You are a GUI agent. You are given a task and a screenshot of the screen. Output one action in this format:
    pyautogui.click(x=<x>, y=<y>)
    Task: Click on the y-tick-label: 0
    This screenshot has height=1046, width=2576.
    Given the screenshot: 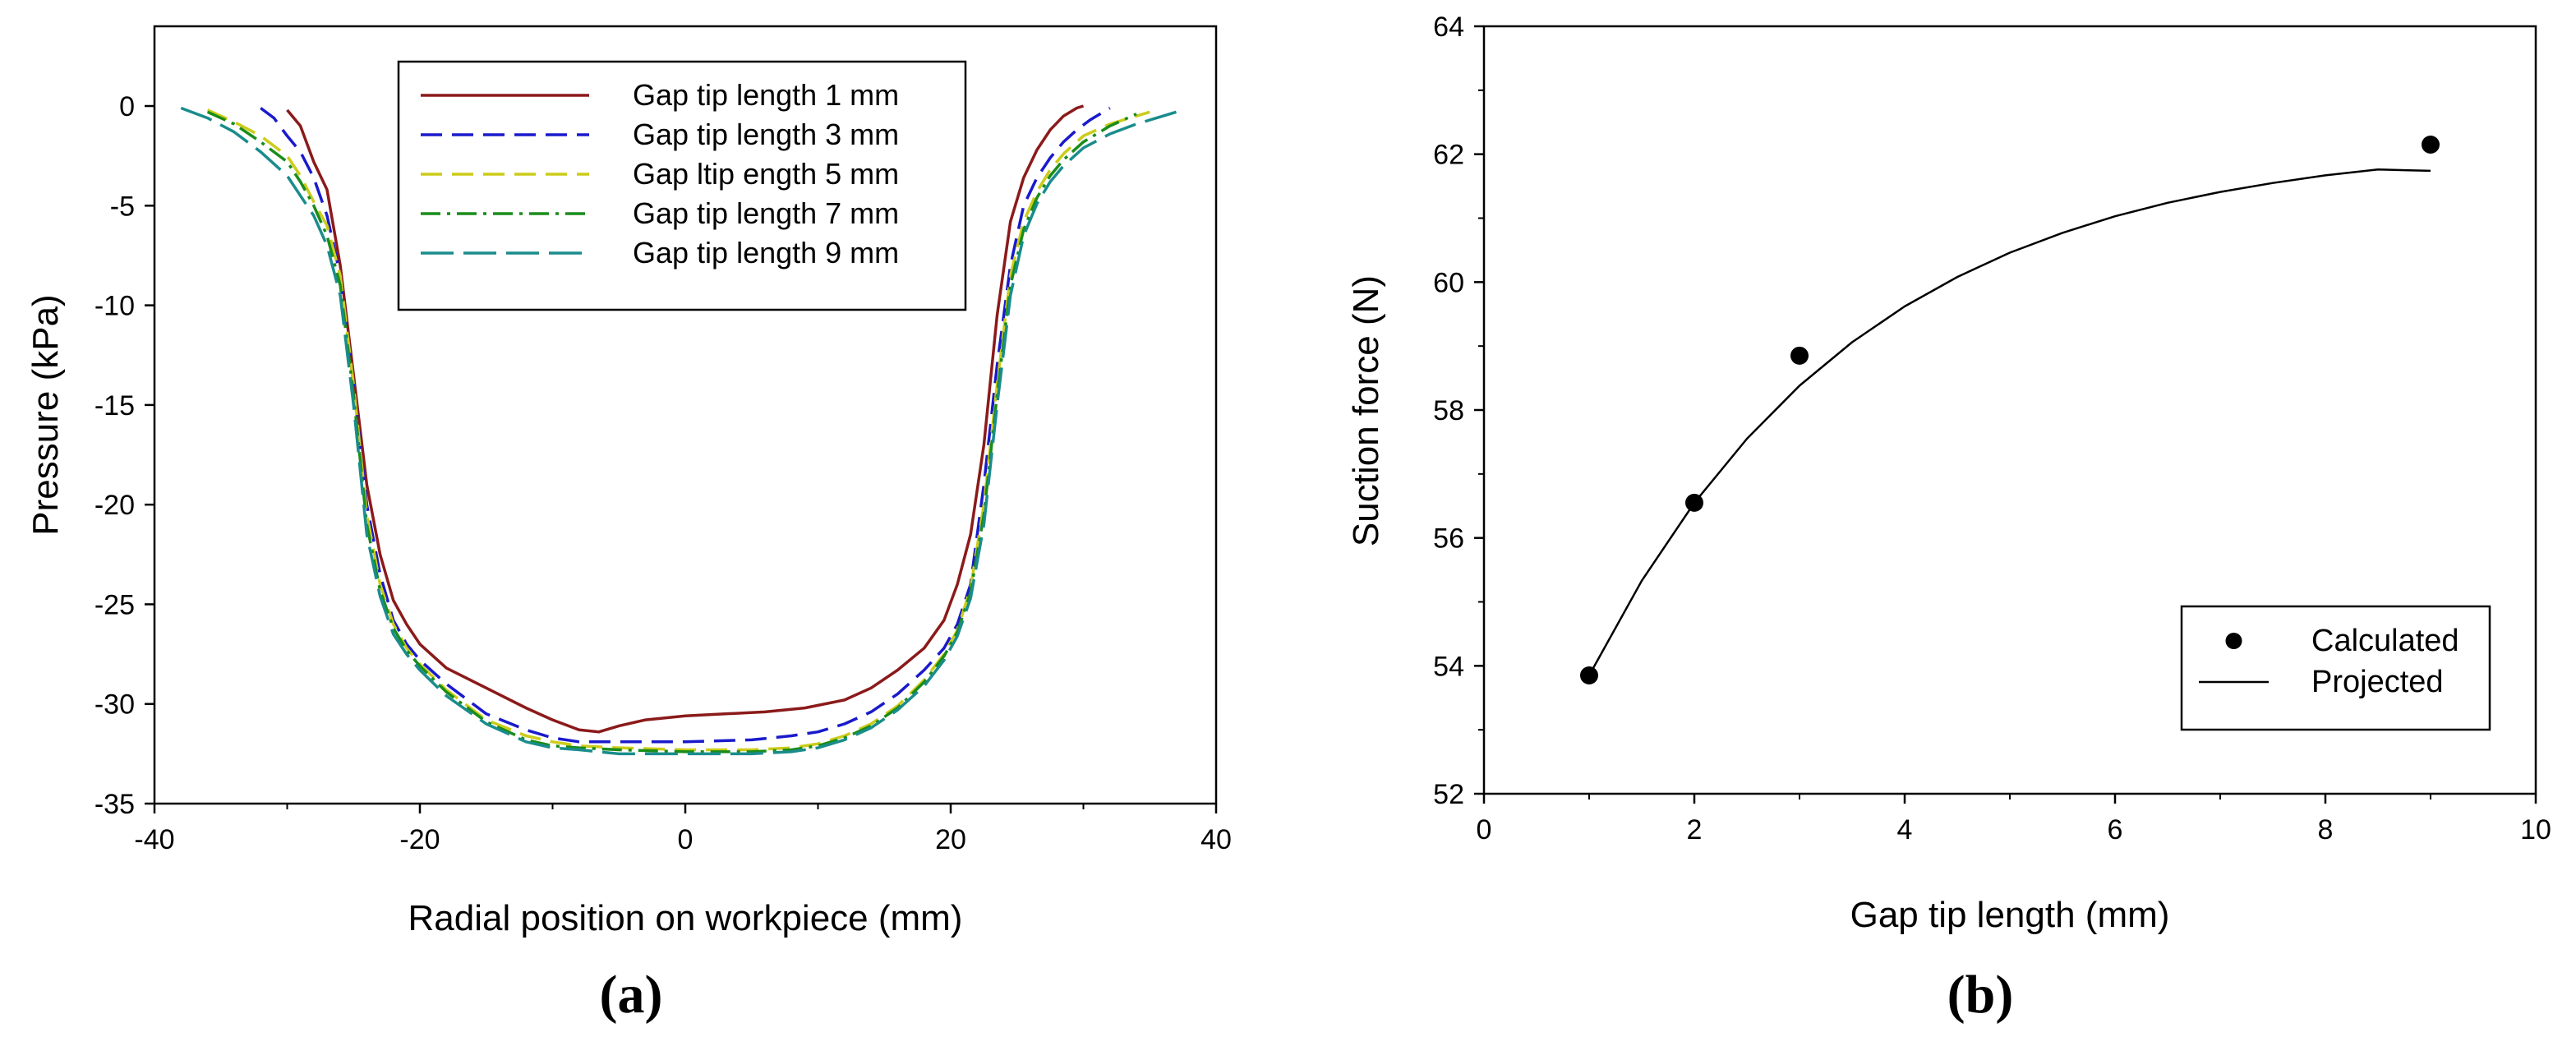 What is the action you would take?
    pyautogui.click(x=127, y=106)
    